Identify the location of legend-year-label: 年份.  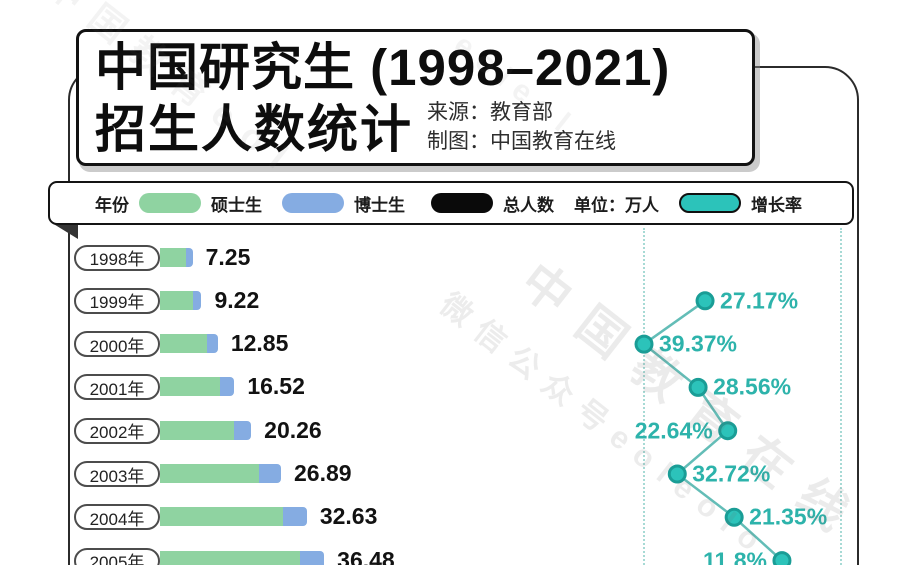
(112, 205).